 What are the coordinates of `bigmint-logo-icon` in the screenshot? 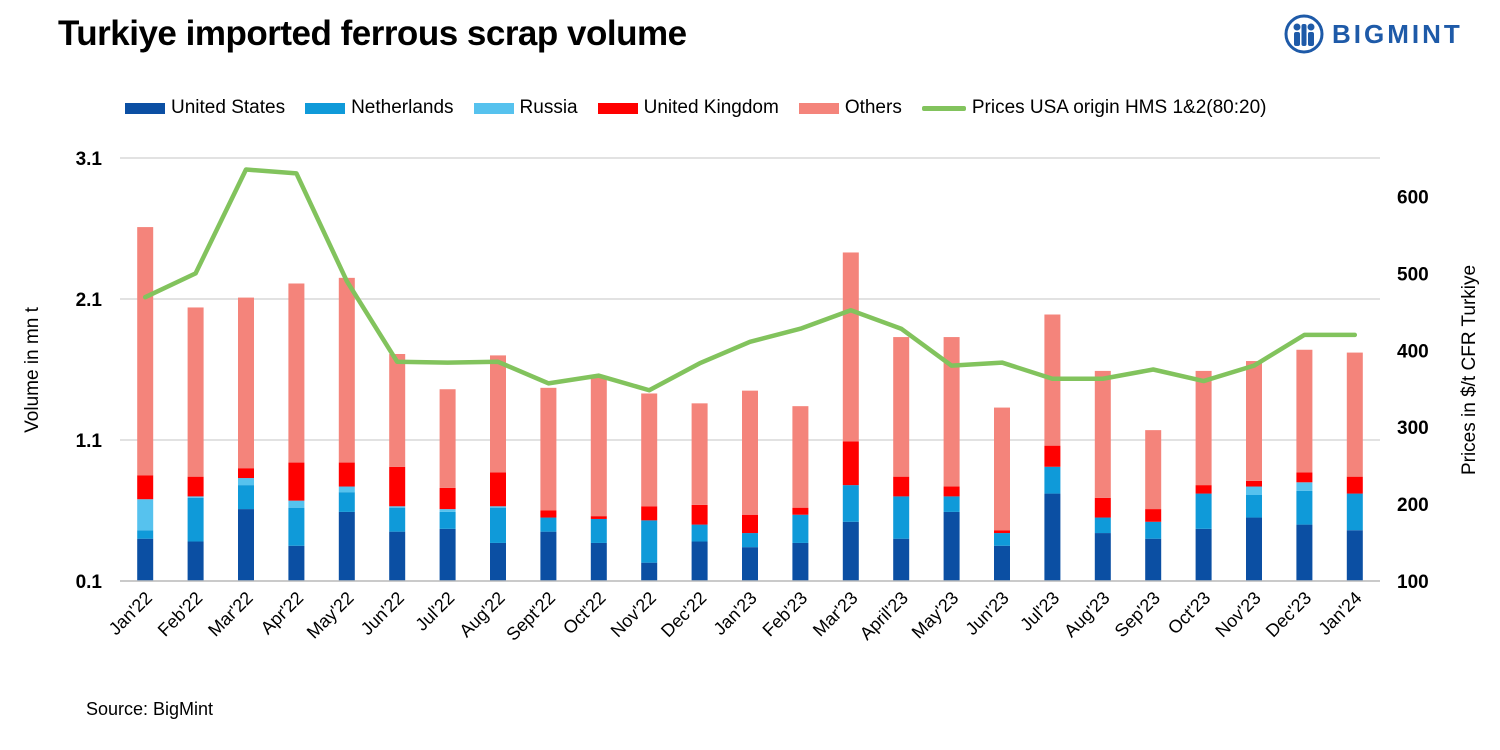 It's located at (1304, 34).